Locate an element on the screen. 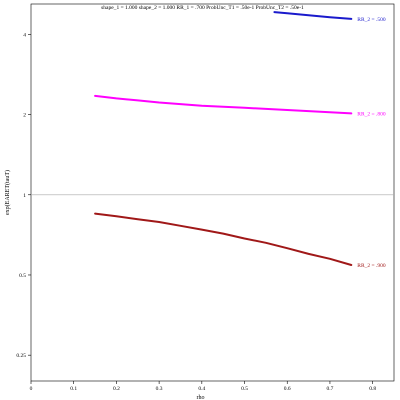 The width and height of the screenshot is (400, 400). x-tick-label: 0 is located at coordinates (31, 389).